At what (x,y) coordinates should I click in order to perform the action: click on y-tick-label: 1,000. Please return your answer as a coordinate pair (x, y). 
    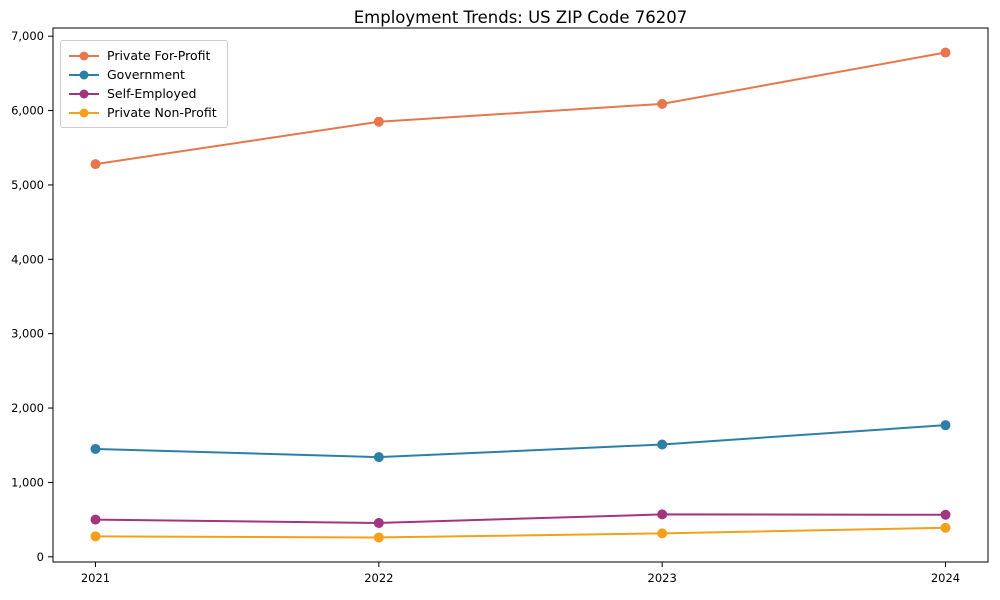
    Looking at the image, I should click on (27, 482).